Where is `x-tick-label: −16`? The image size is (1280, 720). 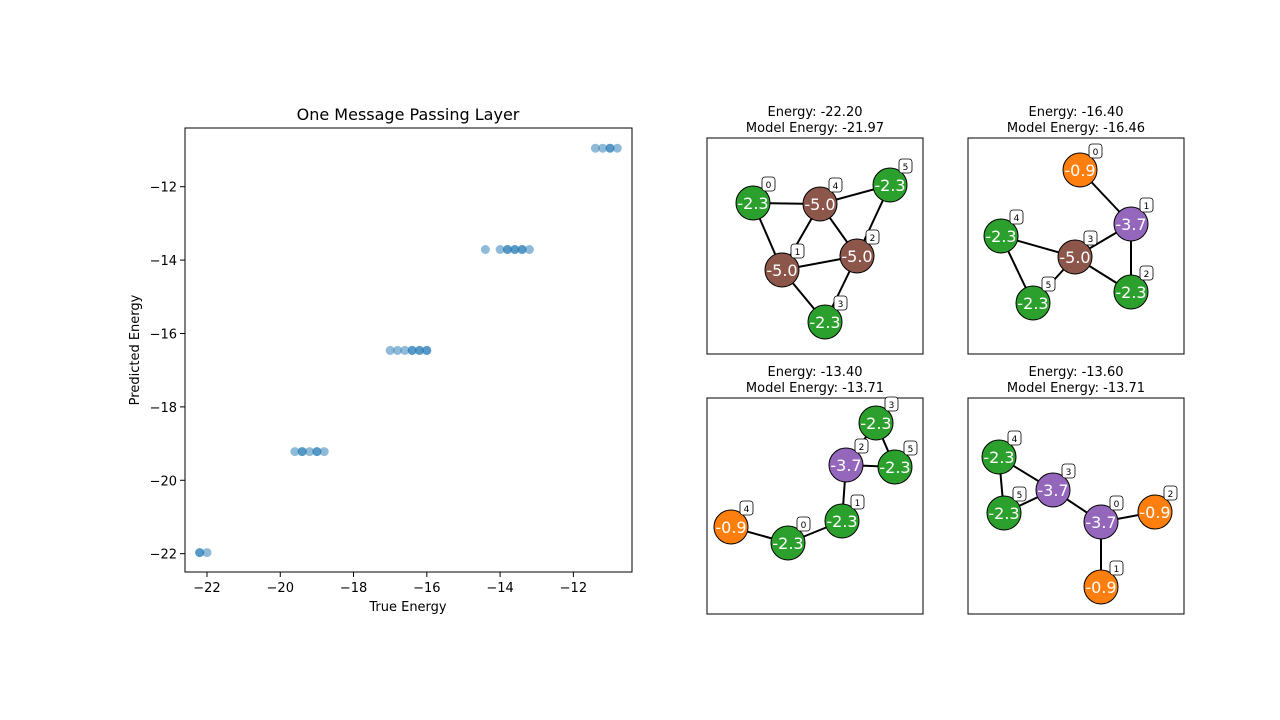
x-tick-label: −16 is located at coordinates (426, 588).